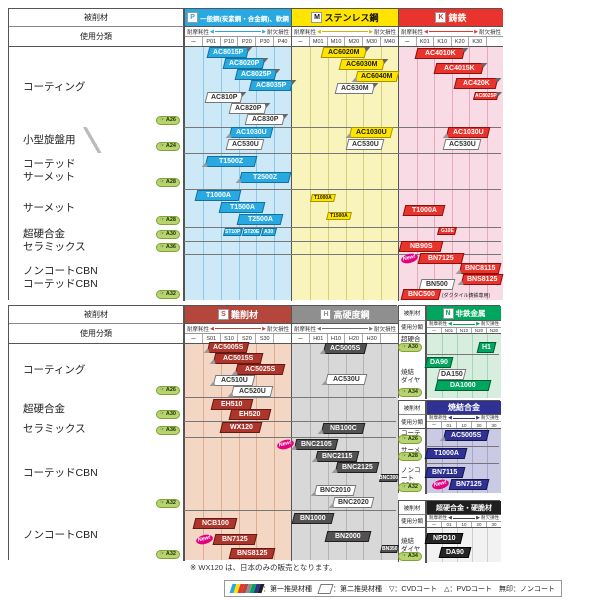 This screenshot has width=600, height=600. Describe the element at coordinates (413, 589) in the screenshot. I see `legend-cvd-label: ▽：CVDコート` at that location.